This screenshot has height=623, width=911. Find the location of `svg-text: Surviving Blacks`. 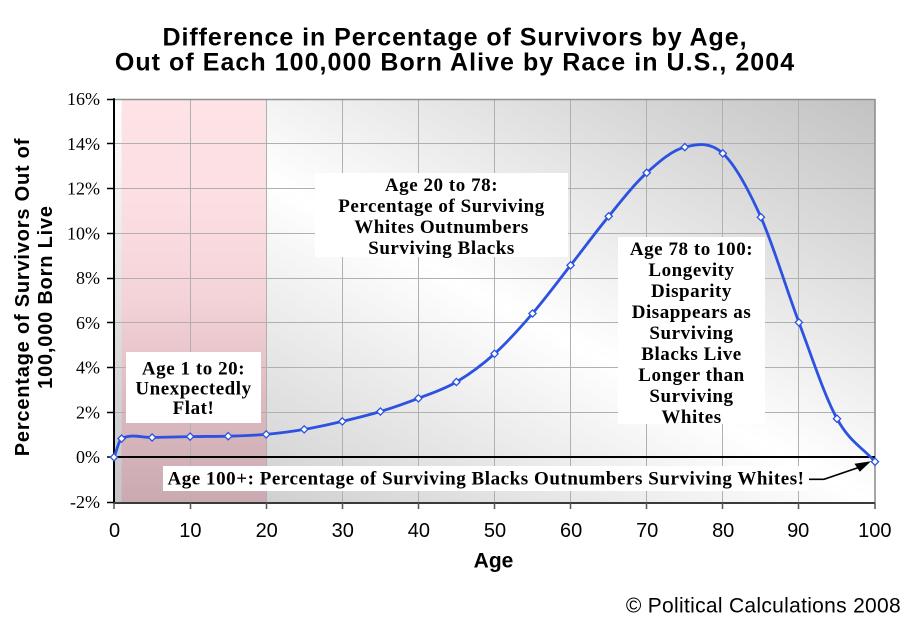

svg-text: Surviving Blacks is located at coordinates (441, 248).